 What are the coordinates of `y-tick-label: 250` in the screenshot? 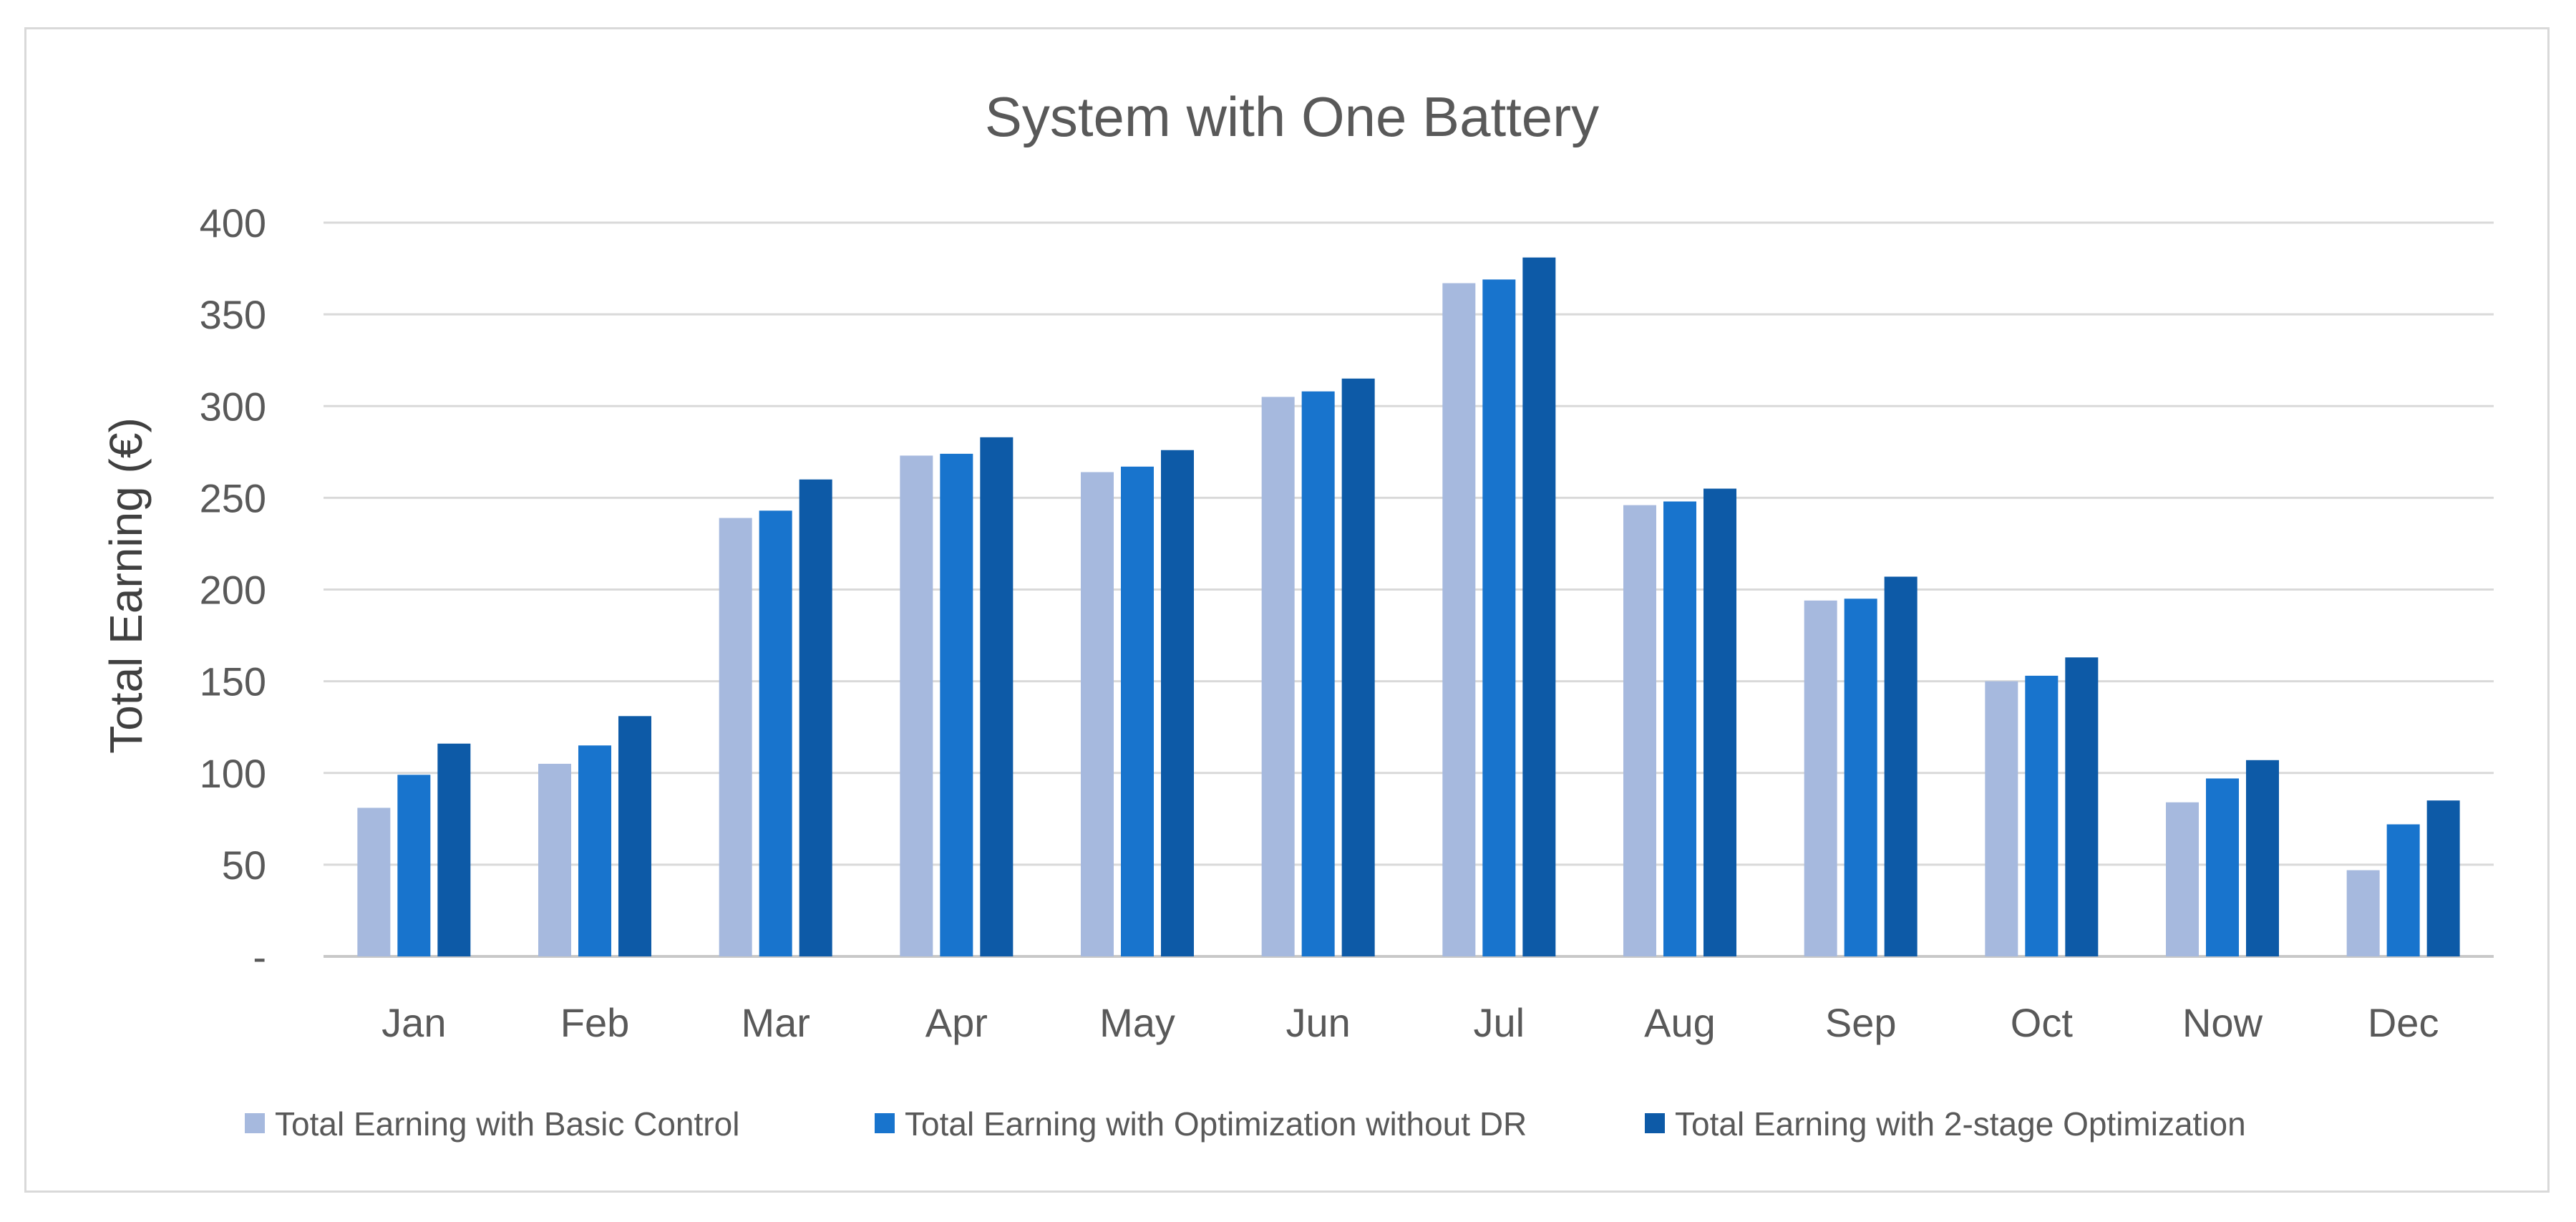 It's located at (233, 497).